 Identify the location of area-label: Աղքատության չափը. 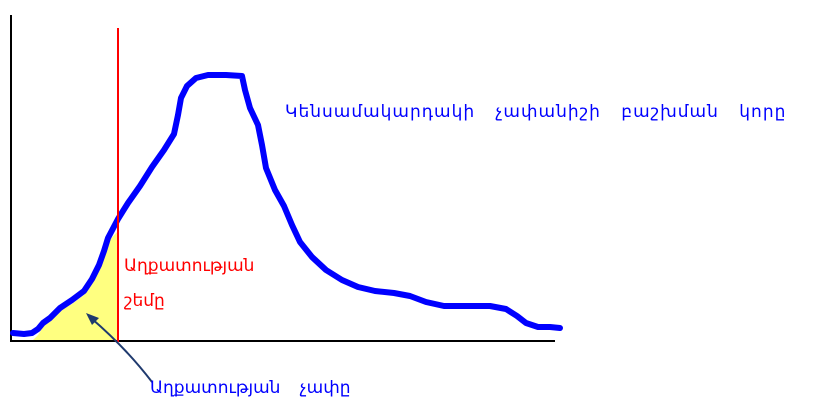
(250, 388).